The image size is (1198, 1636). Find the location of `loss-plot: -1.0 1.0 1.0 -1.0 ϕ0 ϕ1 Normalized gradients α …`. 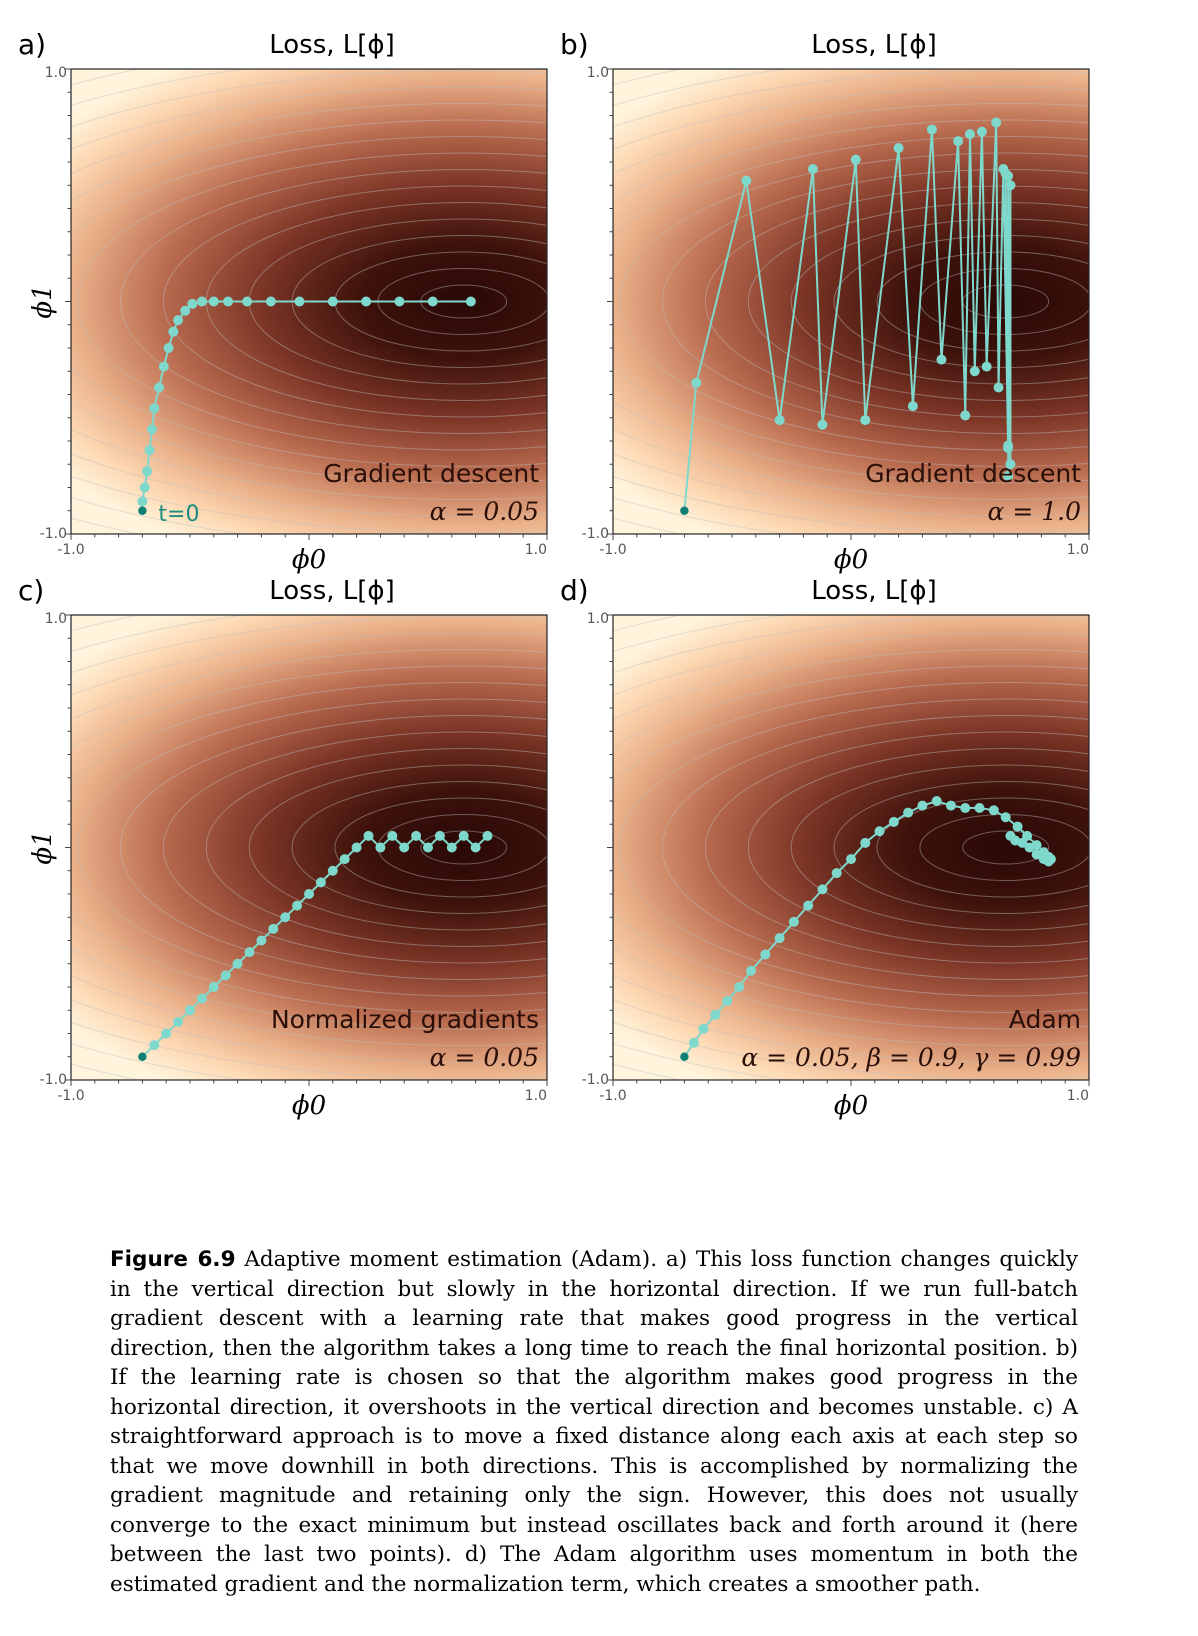

loss-plot: -1.0 1.0 1.0 -1.0 ϕ0 ϕ1 Normalized gradients α … is located at coordinates (288, 866).